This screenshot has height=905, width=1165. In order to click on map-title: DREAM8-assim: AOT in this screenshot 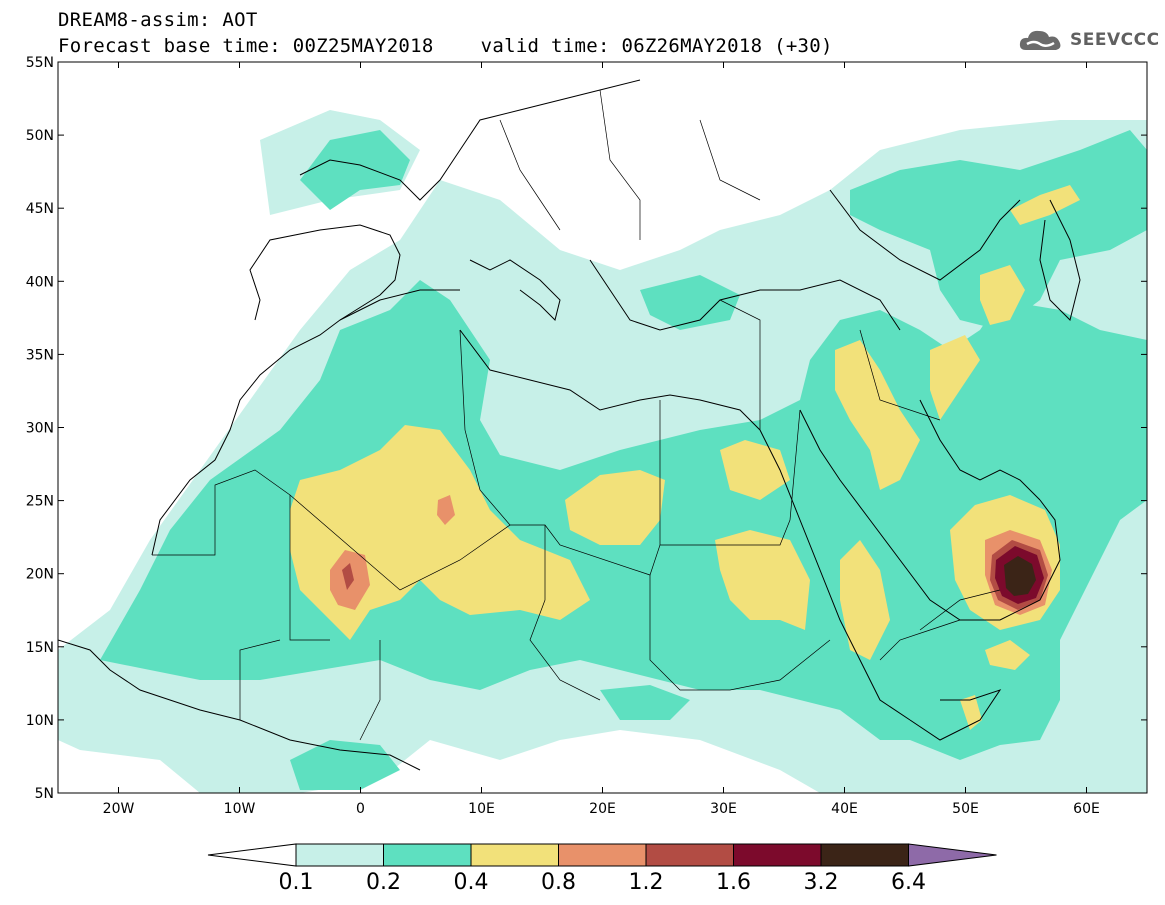, I will do `click(158, 20)`.